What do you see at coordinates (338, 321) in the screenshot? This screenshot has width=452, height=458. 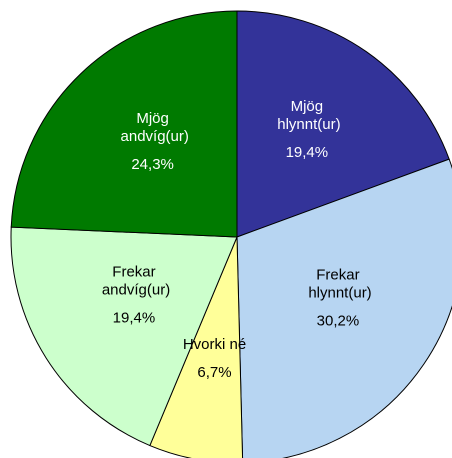 I see `value-label: 30,2%` at bounding box center [338, 321].